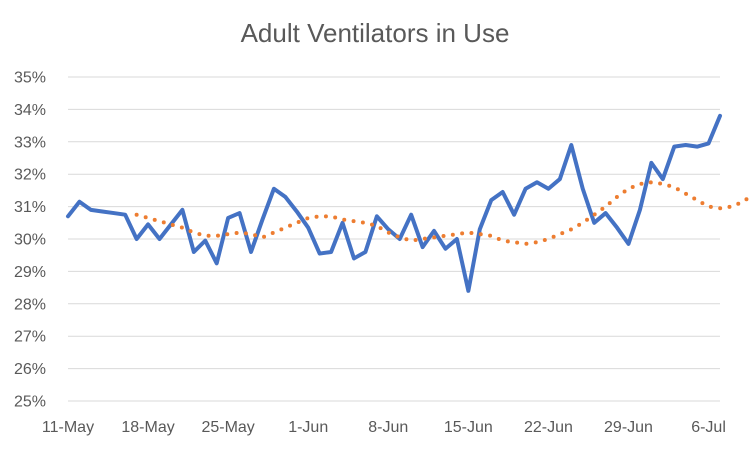 Image resolution: width=750 pixels, height=450 pixels. I want to click on x-tick-label: 18-May, so click(147, 427).